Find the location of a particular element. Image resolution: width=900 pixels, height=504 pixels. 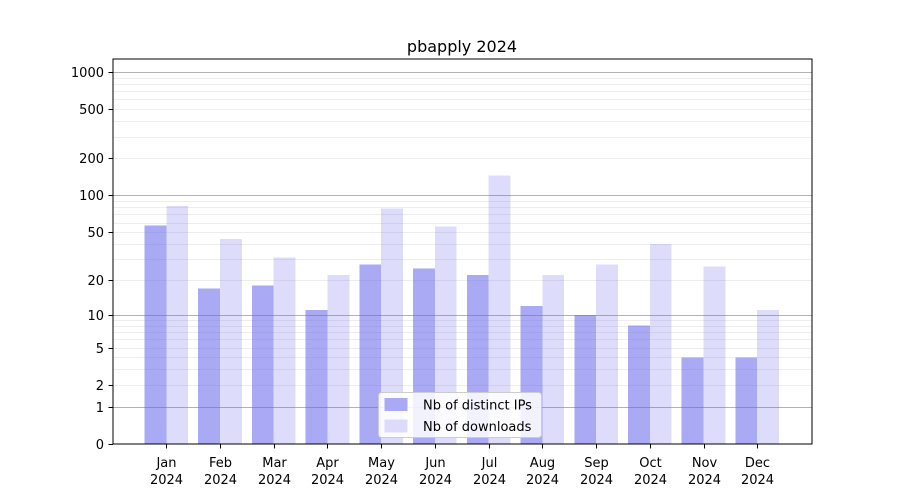

legend-swatch-downloads is located at coordinates (396, 426).